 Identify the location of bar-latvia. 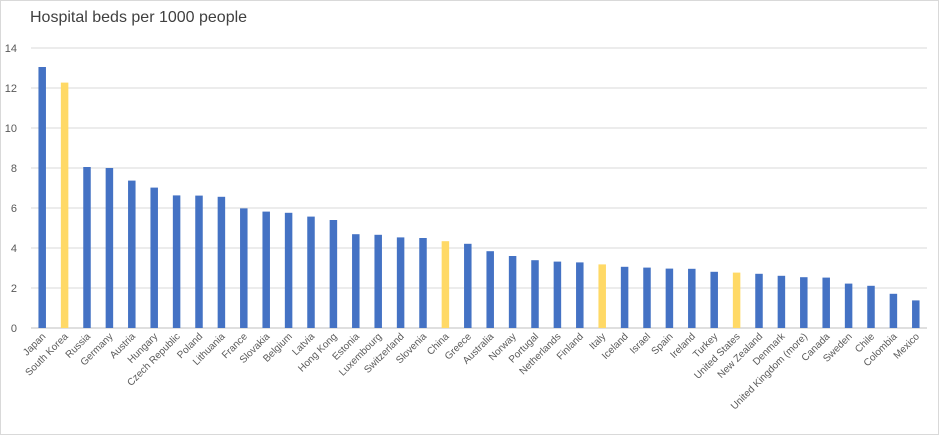
(311, 272).